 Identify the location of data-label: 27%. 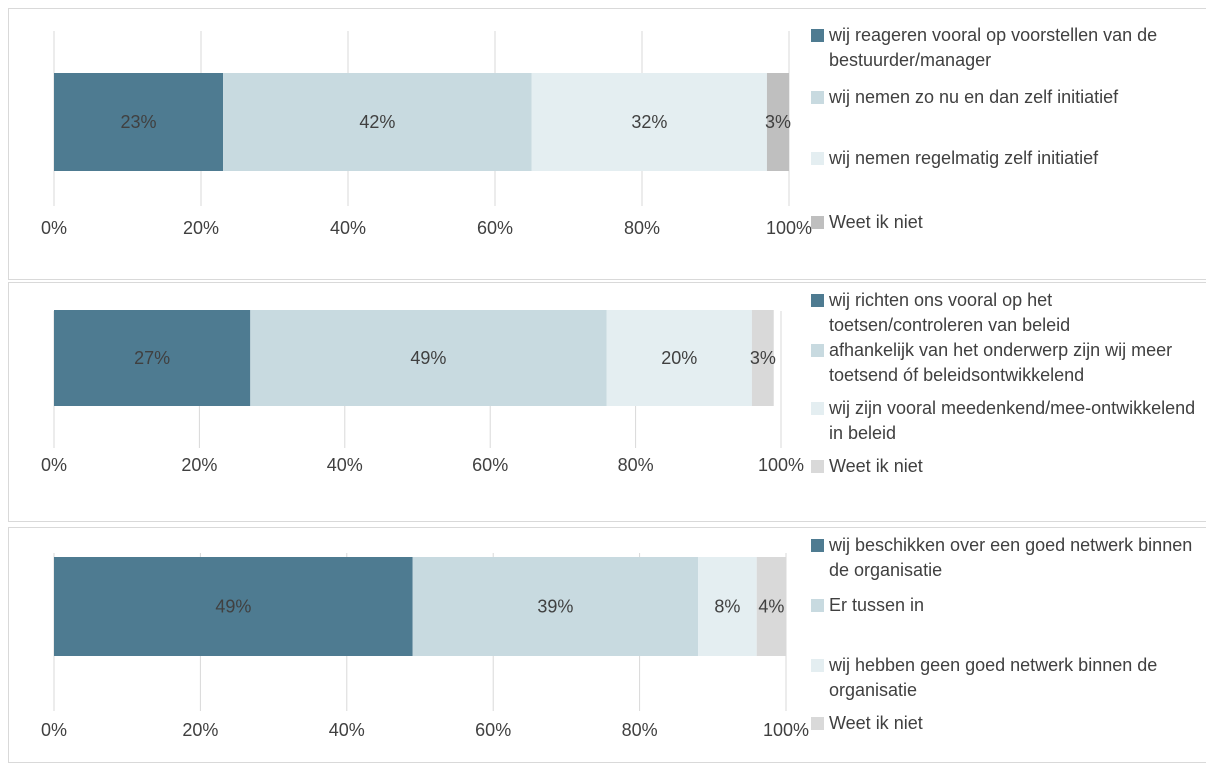
(152, 358).